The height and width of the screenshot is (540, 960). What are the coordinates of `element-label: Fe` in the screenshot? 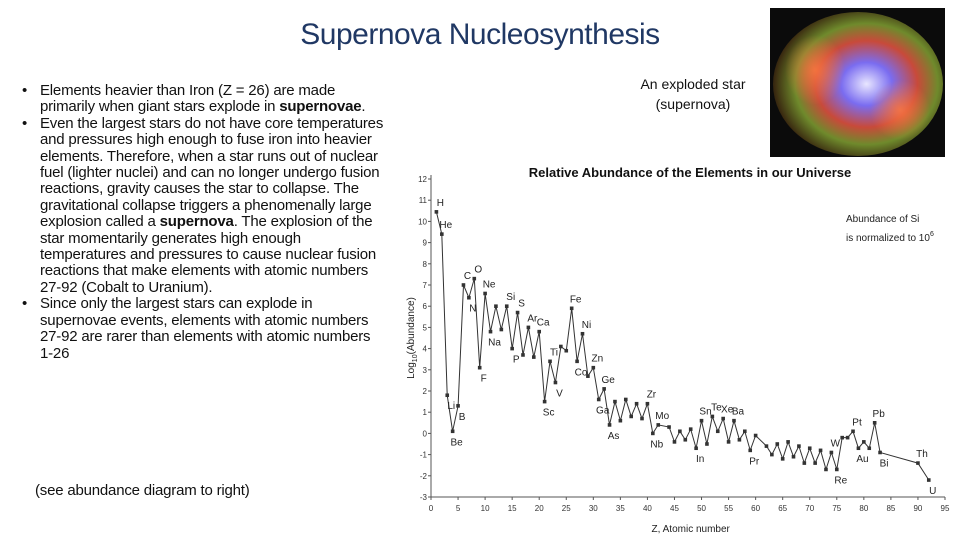 It's located at (576, 299).